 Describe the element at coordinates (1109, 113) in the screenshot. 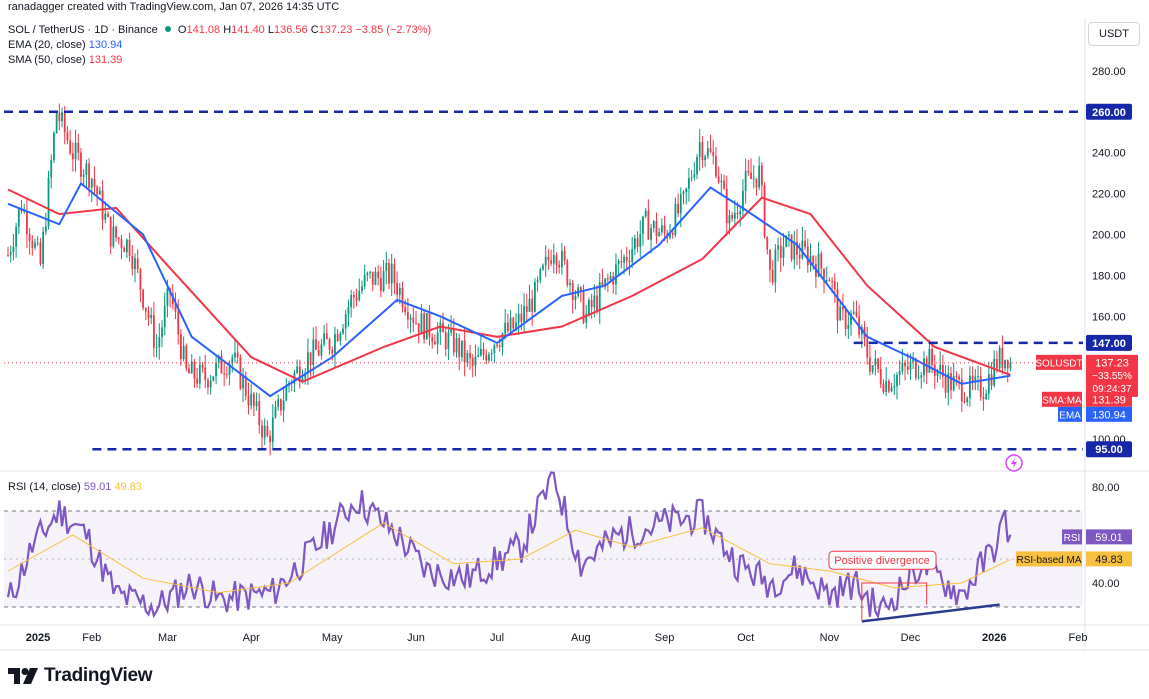

I see `level-label: 260.00` at that location.